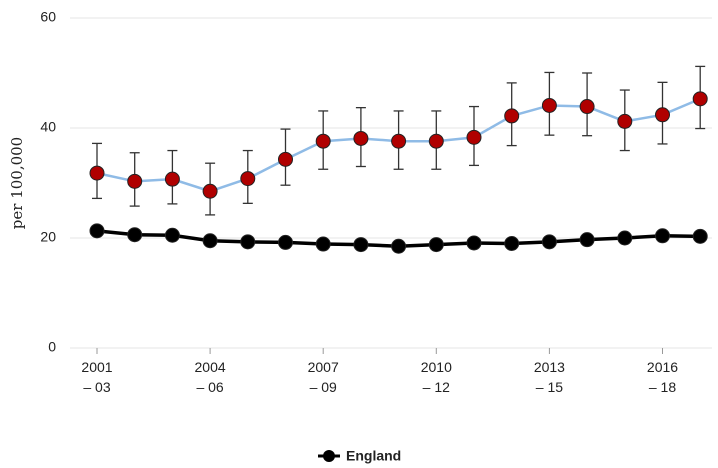  What do you see at coordinates (323, 377) in the screenshot?
I see `x-tick-label: 2007– 09` at bounding box center [323, 377].